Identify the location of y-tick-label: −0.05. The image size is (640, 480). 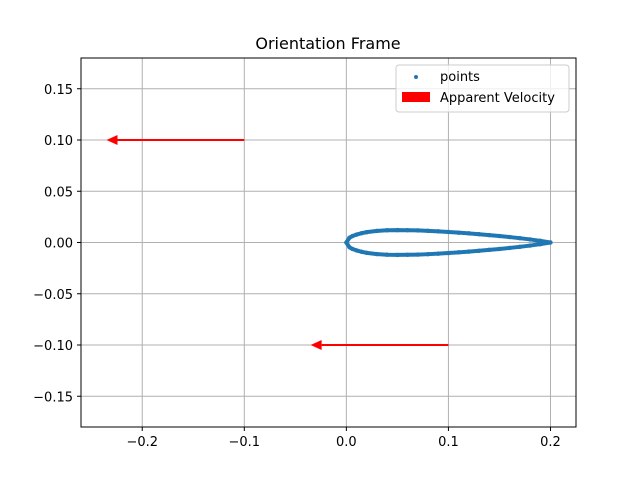
(53, 295).